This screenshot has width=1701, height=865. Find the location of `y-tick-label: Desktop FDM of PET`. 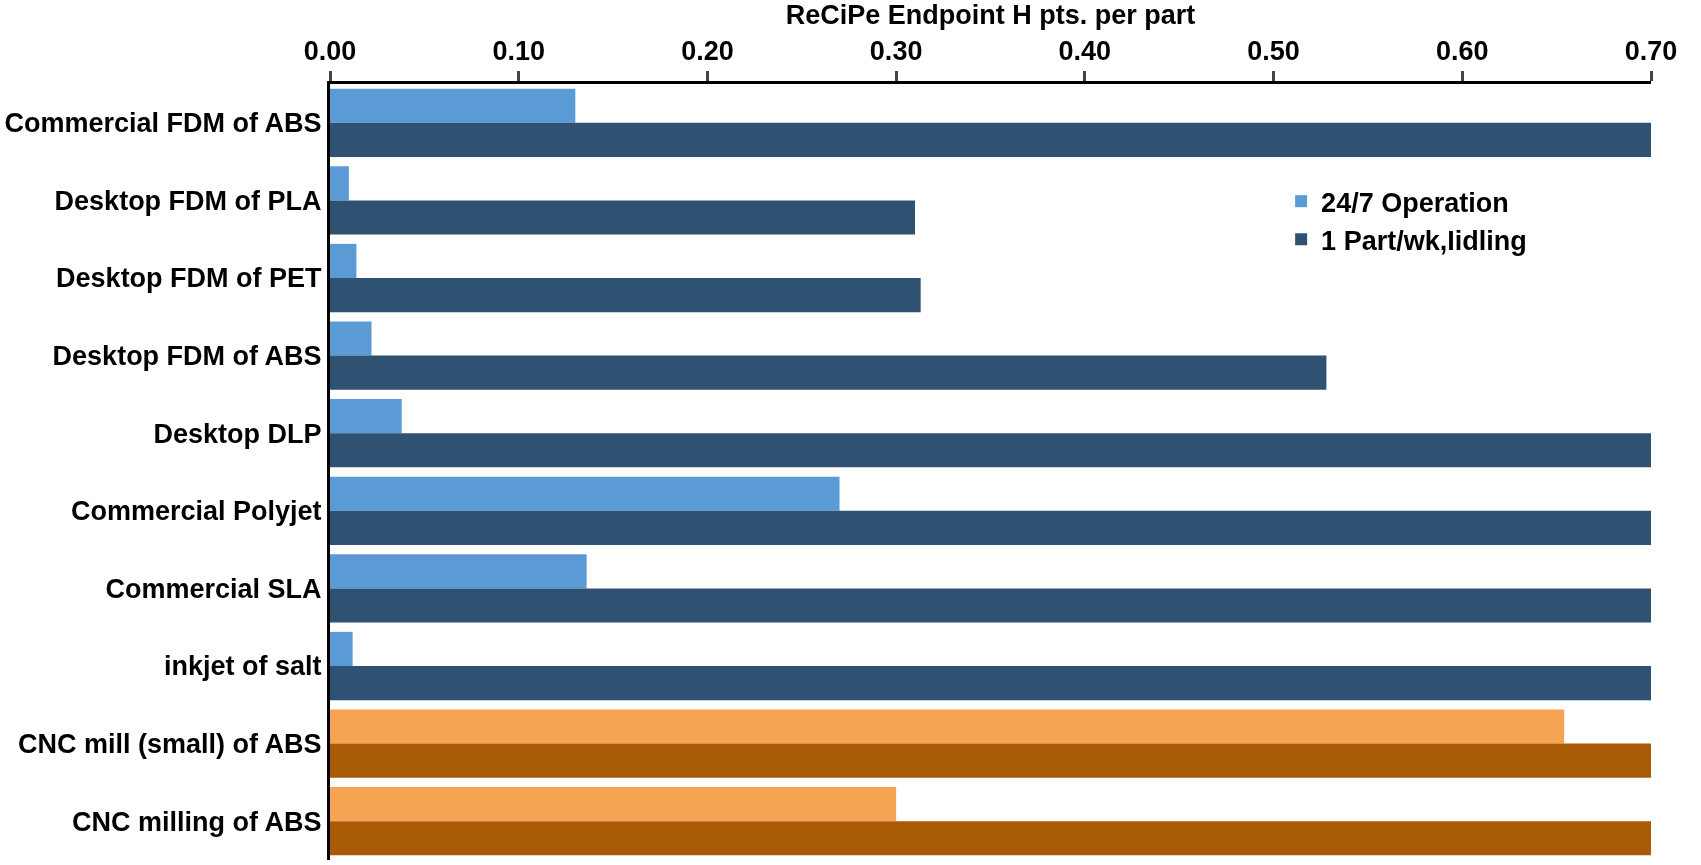

y-tick-label: Desktop FDM of PET is located at coordinates (189, 278).